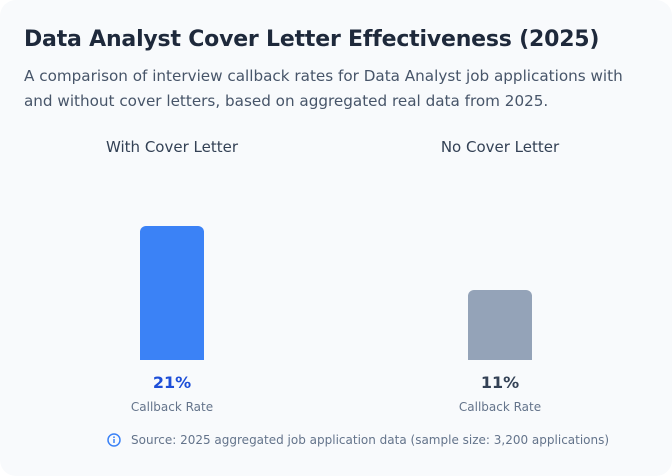 Image resolution: width=672 pixels, height=476 pixels. Describe the element at coordinates (500, 382) in the screenshot. I see `value-label: 11%` at that location.